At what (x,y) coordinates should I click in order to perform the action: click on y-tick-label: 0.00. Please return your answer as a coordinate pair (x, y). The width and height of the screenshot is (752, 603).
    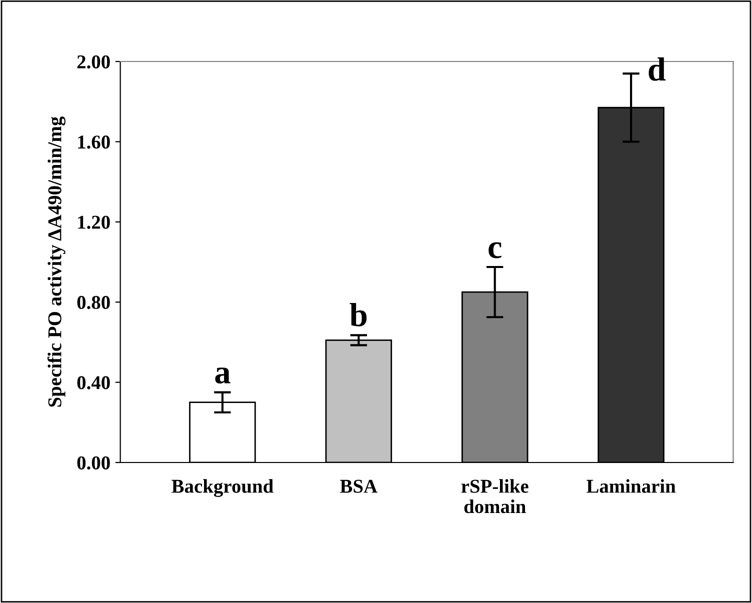
    Looking at the image, I should click on (93, 463).